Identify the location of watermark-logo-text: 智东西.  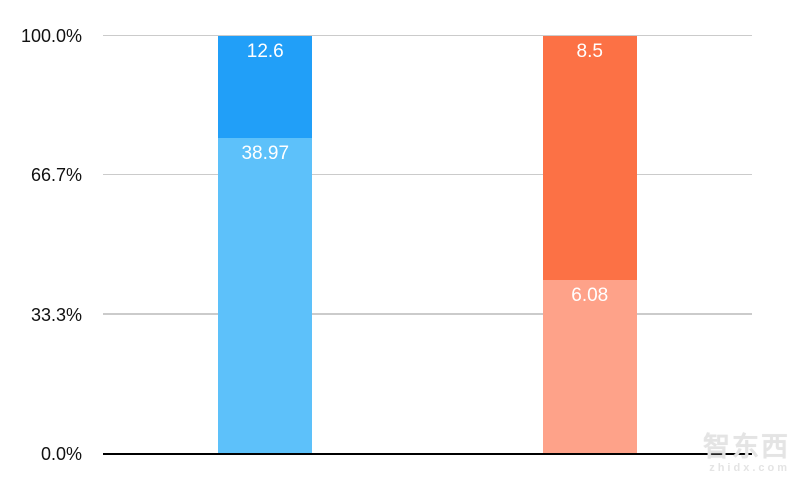
(746, 447).